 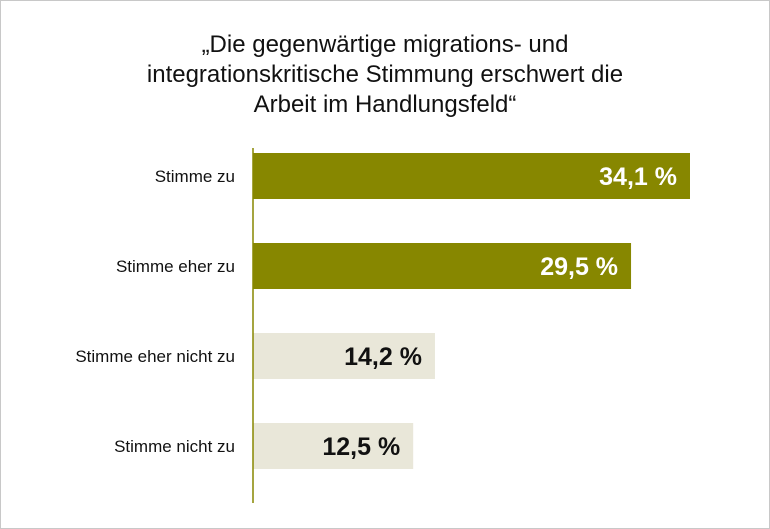 I want to click on value-label: 14,2 %, so click(x=383, y=357).